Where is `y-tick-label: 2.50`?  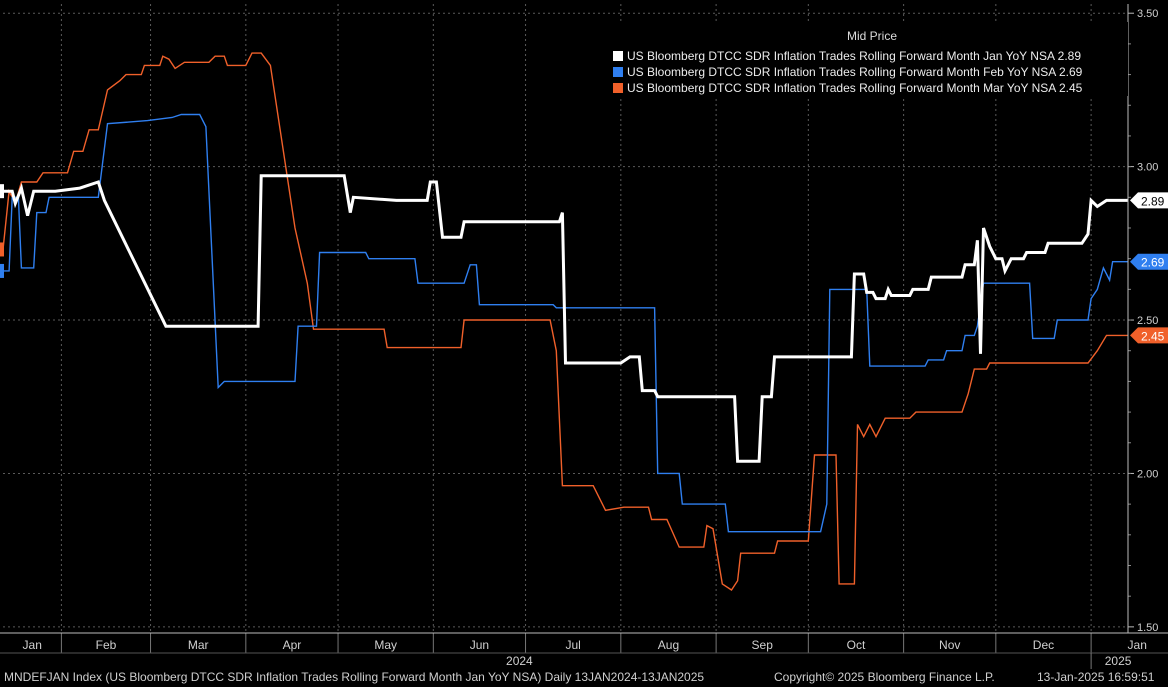 y-tick-label: 2.50 is located at coordinates (1147, 321).